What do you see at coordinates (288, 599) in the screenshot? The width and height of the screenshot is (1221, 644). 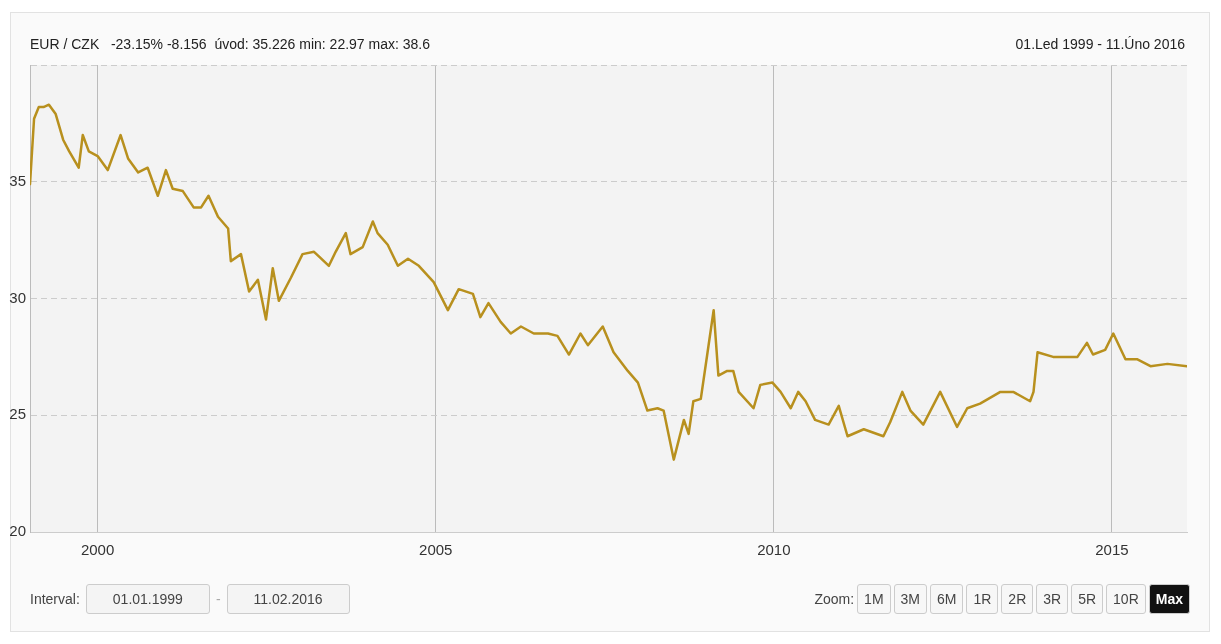 I see `date-field: 11.02.2016` at bounding box center [288, 599].